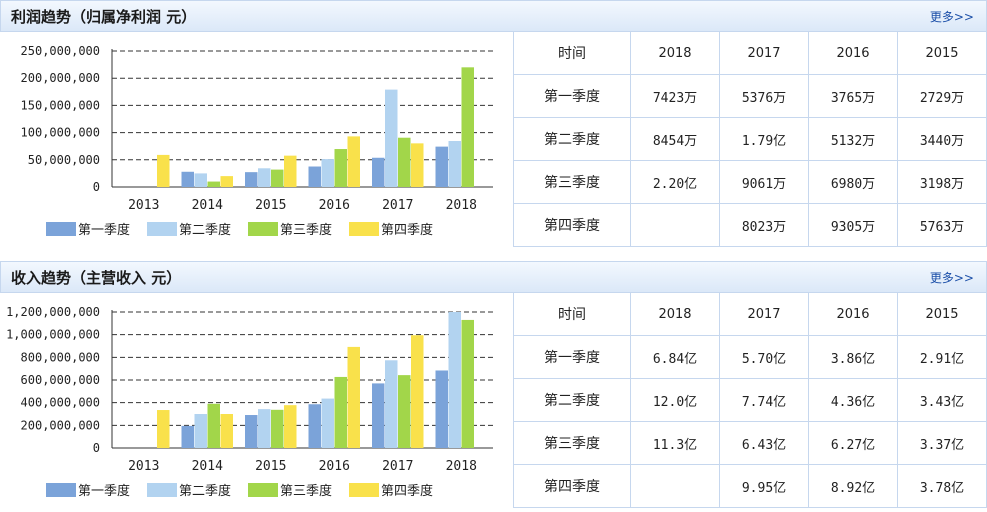 Image resolution: width=987 pixels, height=512 pixels. Describe the element at coordinates (942, 53) in the screenshot. I see `table-header-cell: 2015` at that location.